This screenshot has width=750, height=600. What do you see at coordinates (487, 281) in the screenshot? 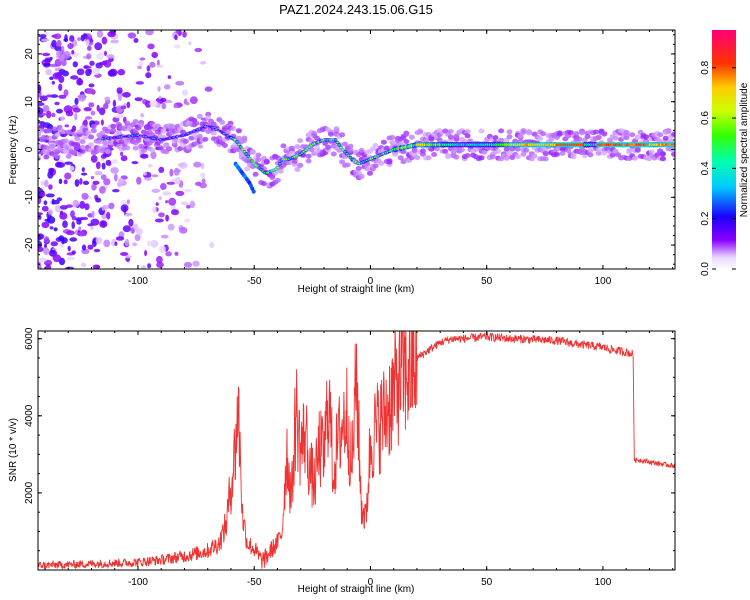
I see `x-tick-label: 50` at bounding box center [487, 281].